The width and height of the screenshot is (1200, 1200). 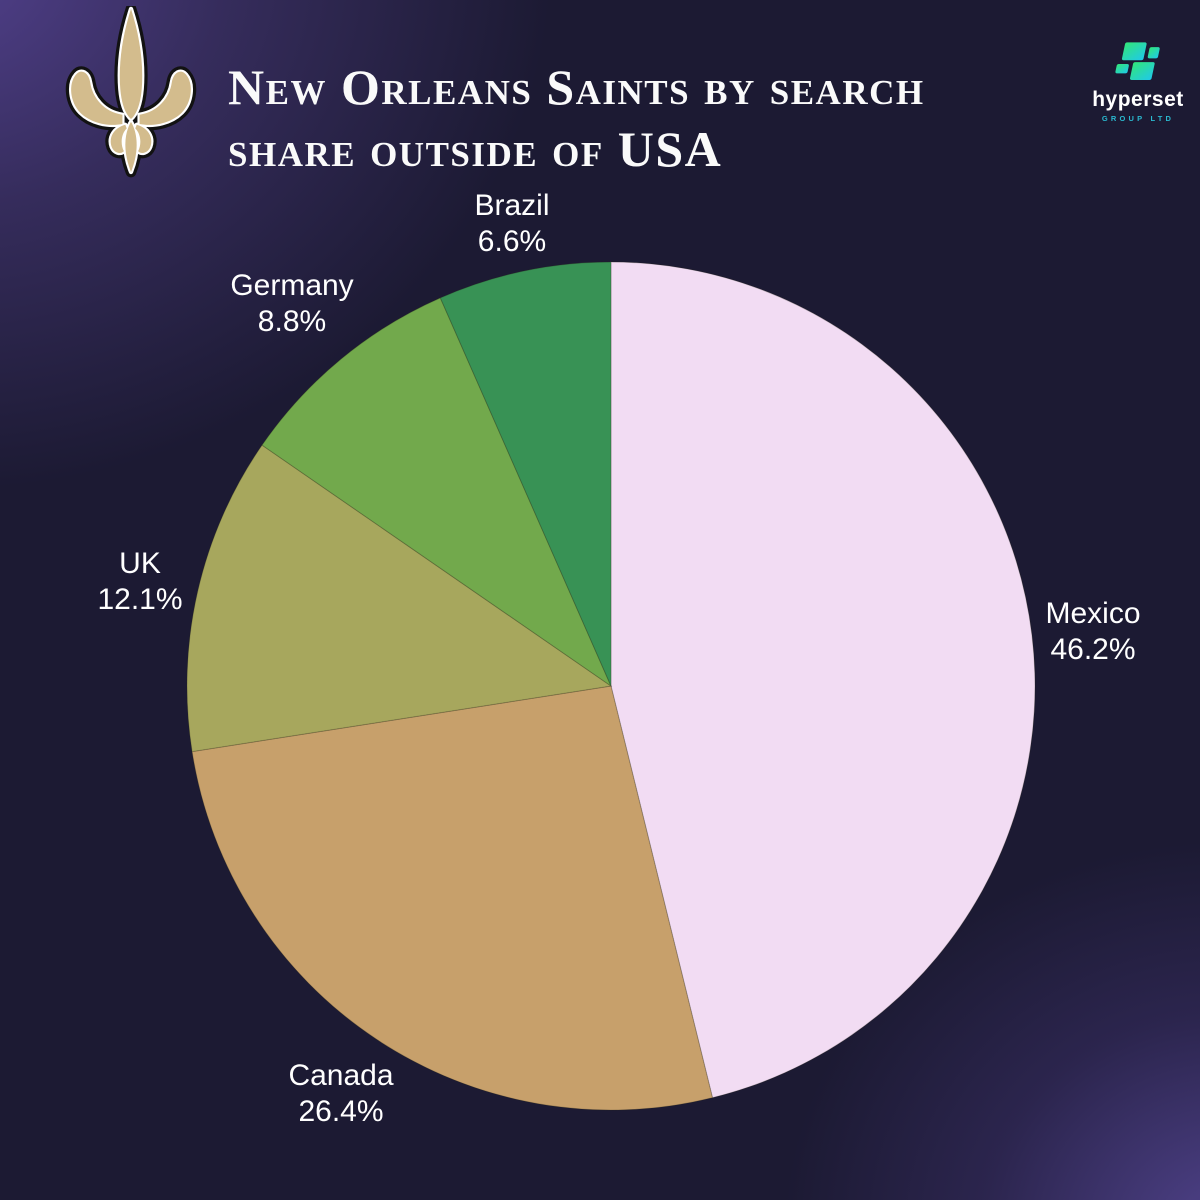 What do you see at coordinates (1138, 118) in the screenshot?
I see `brand-subtitle: GROUP LTD` at bounding box center [1138, 118].